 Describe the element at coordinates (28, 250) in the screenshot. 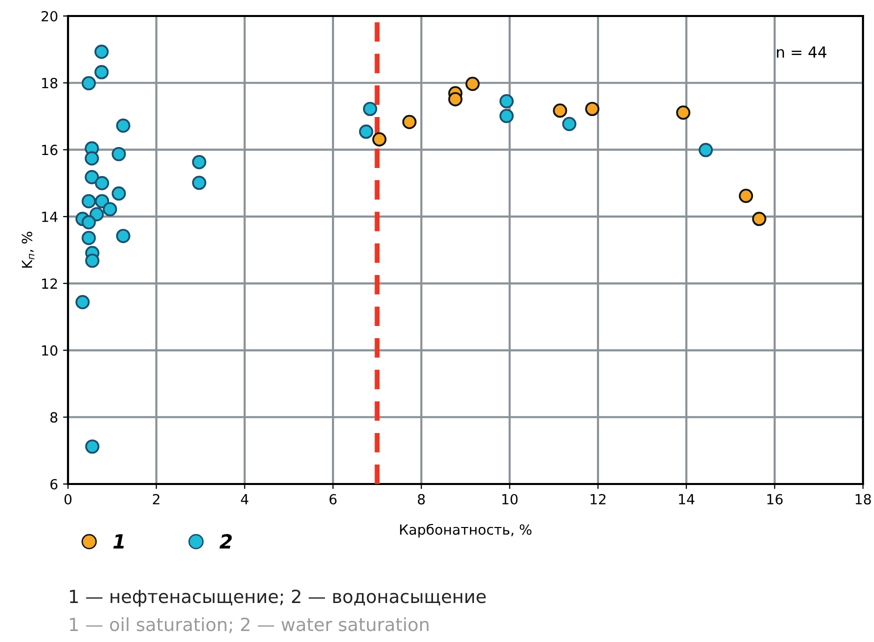

I see `y-axis-title: K$_{п}$, %` at that location.